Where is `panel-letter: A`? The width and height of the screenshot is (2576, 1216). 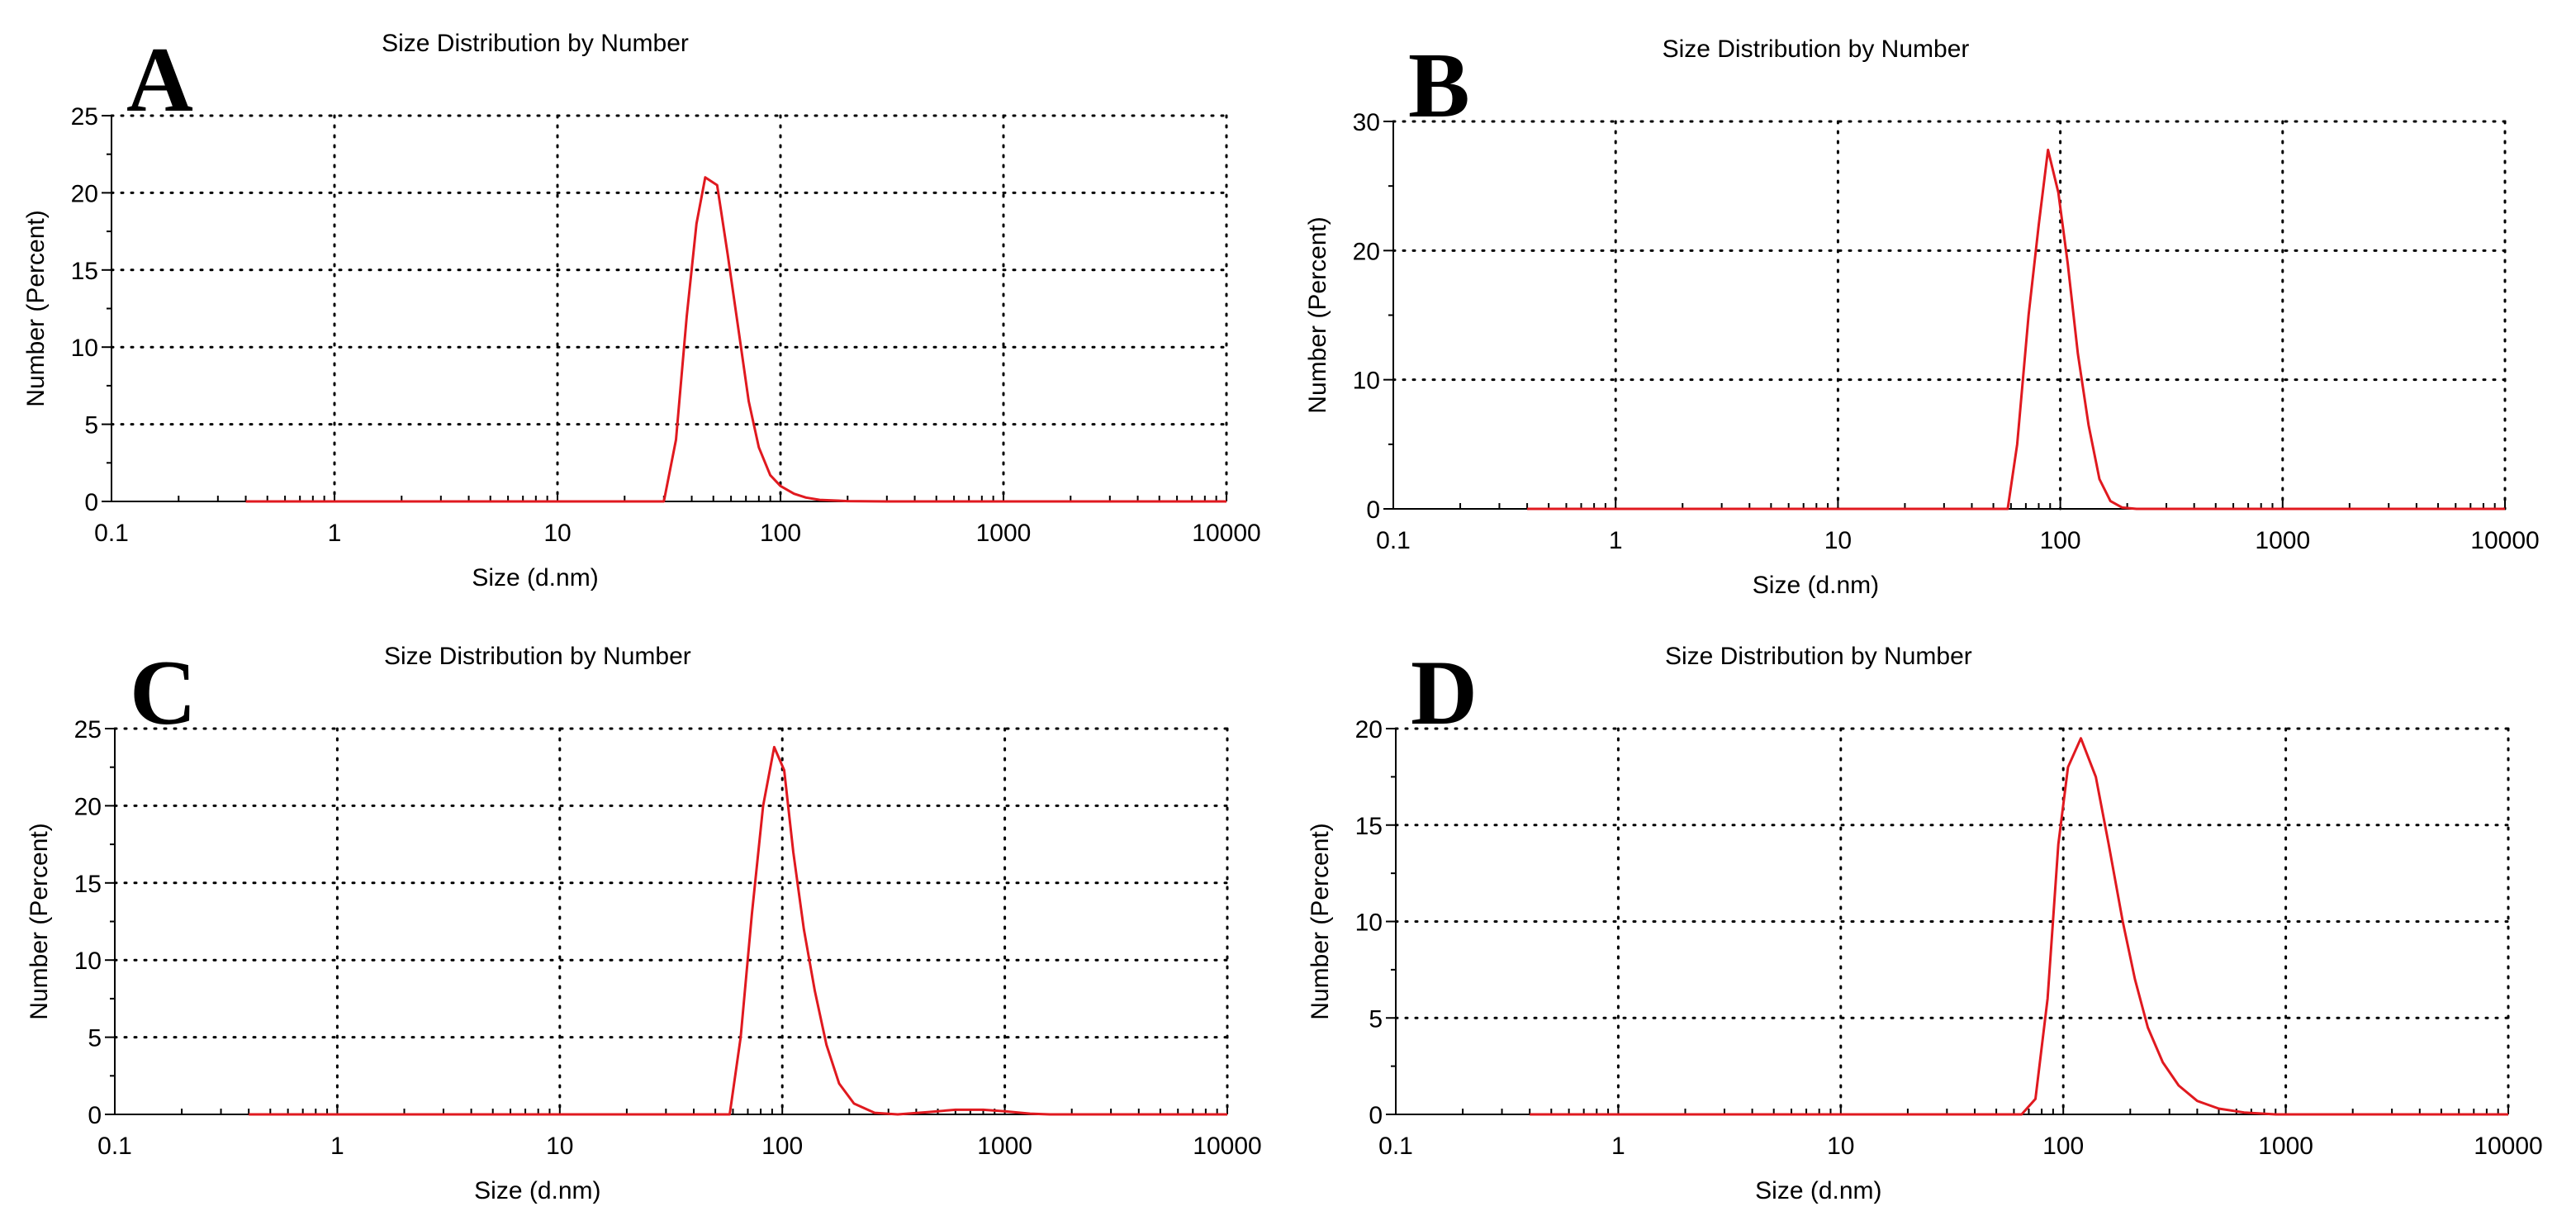 panel-letter: A is located at coordinates (159, 80).